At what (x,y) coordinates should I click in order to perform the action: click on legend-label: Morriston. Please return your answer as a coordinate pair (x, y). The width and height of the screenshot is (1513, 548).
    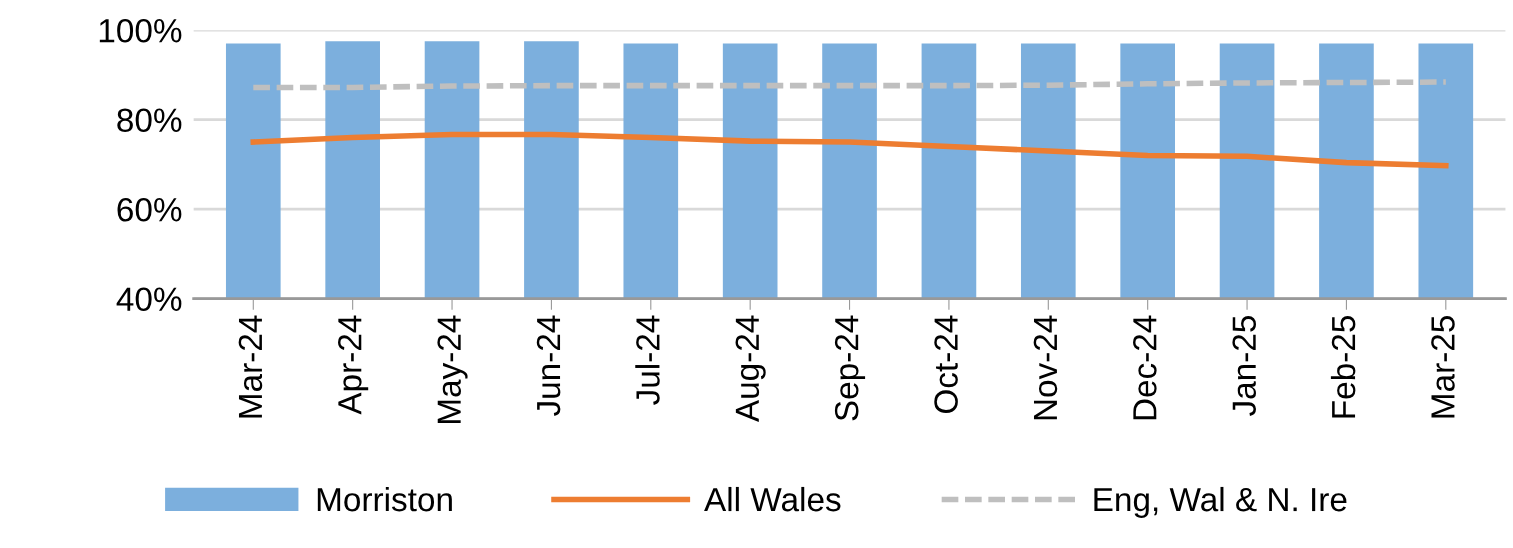
    Looking at the image, I should click on (384, 499).